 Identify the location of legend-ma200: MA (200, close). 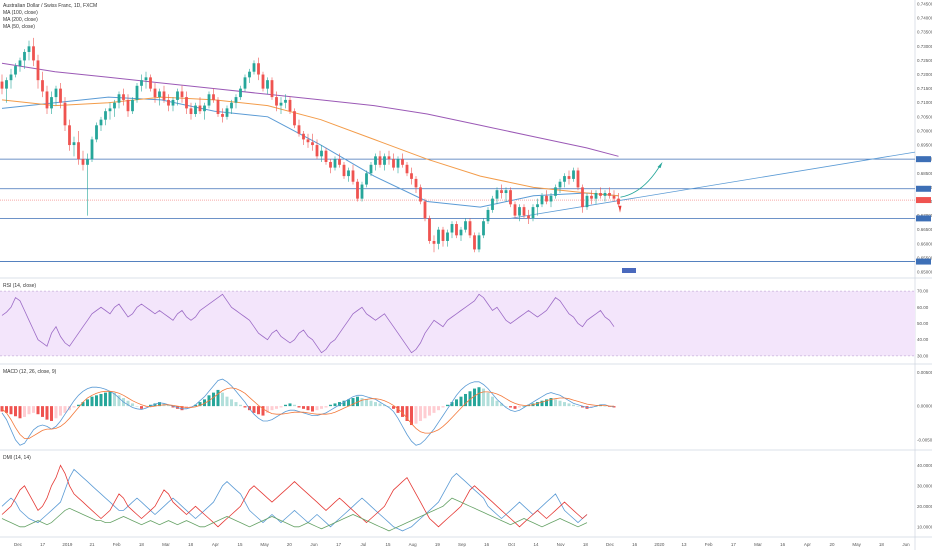
(20, 20).